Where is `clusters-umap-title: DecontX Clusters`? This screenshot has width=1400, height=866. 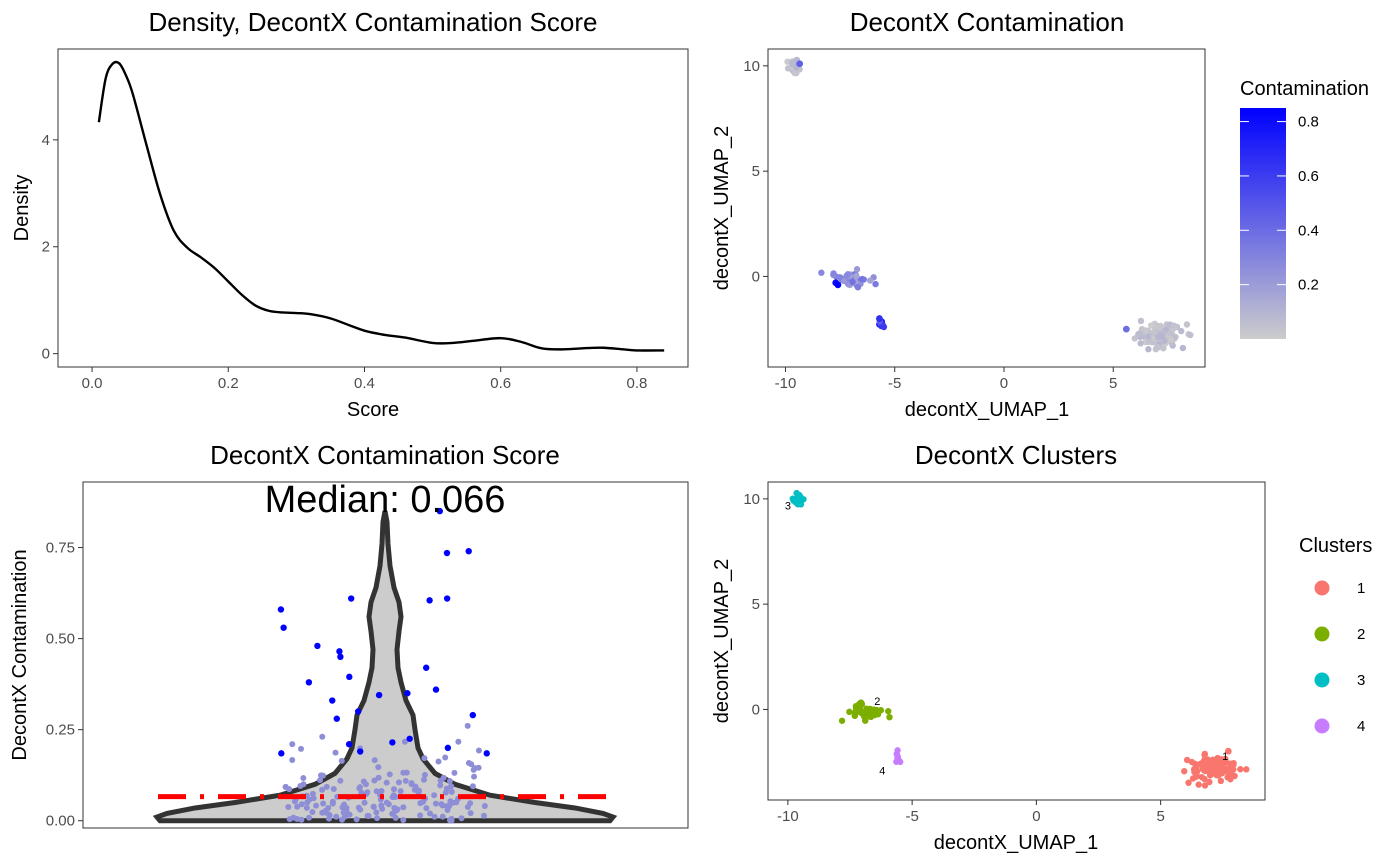 clusters-umap-title: DecontX Clusters is located at coordinates (1016, 455).